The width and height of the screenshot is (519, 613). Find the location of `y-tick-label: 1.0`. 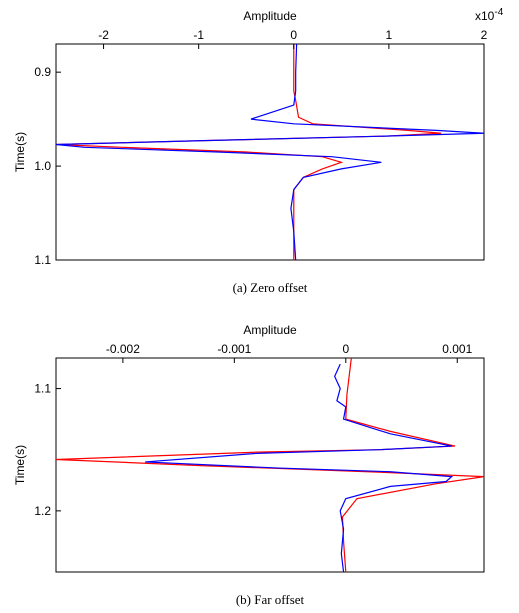

y-tick-label: 1.0 is located at coordinates (42, 166).